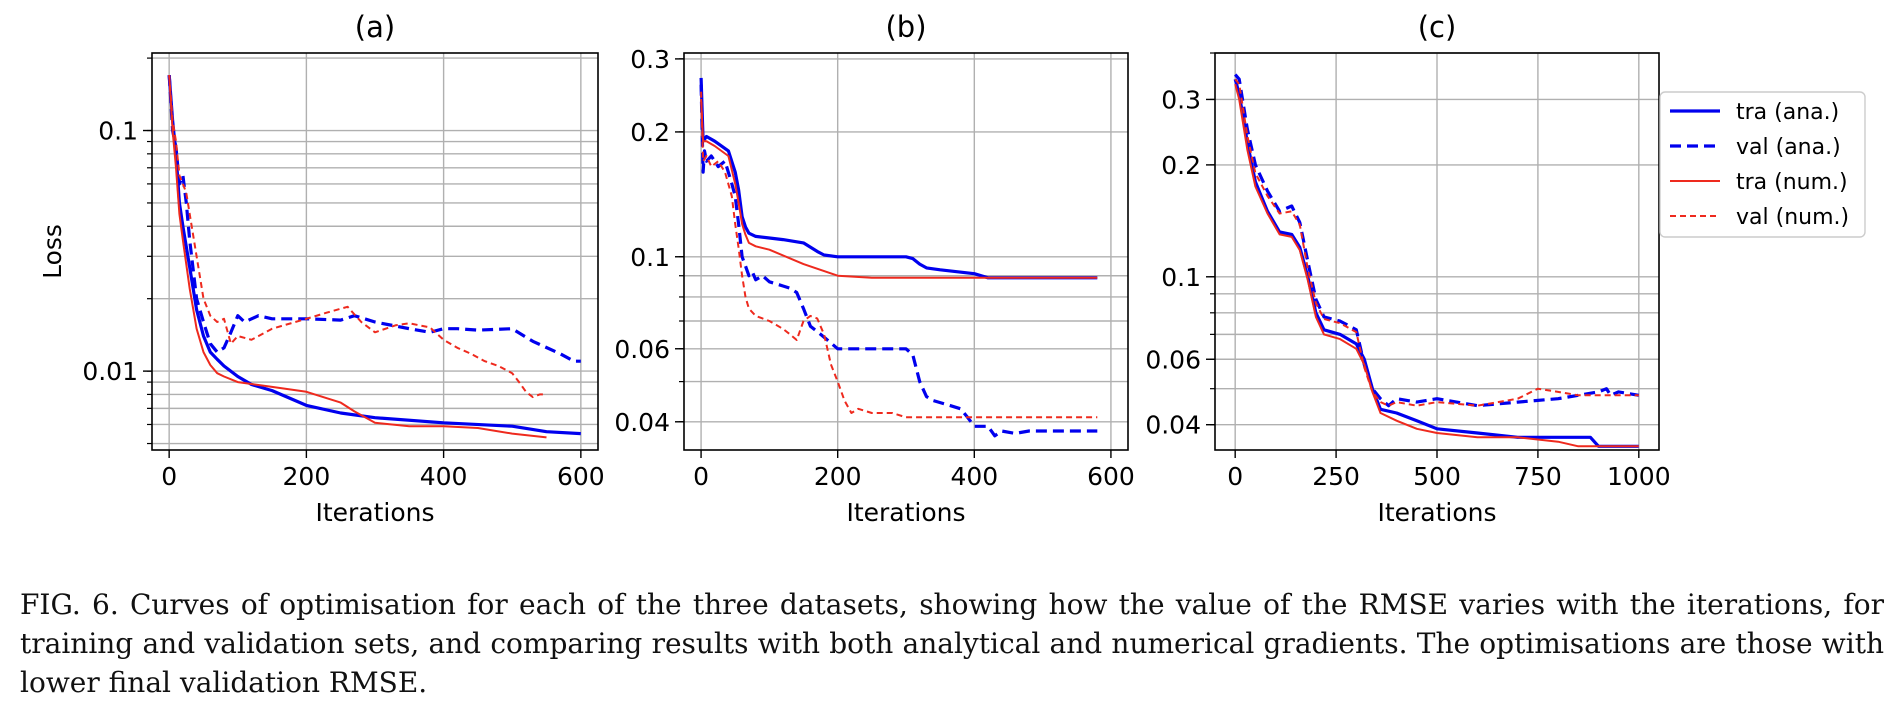 This screenshot has width=1904, height=720. I want to click on panel-title: (b), so click(905, 27).